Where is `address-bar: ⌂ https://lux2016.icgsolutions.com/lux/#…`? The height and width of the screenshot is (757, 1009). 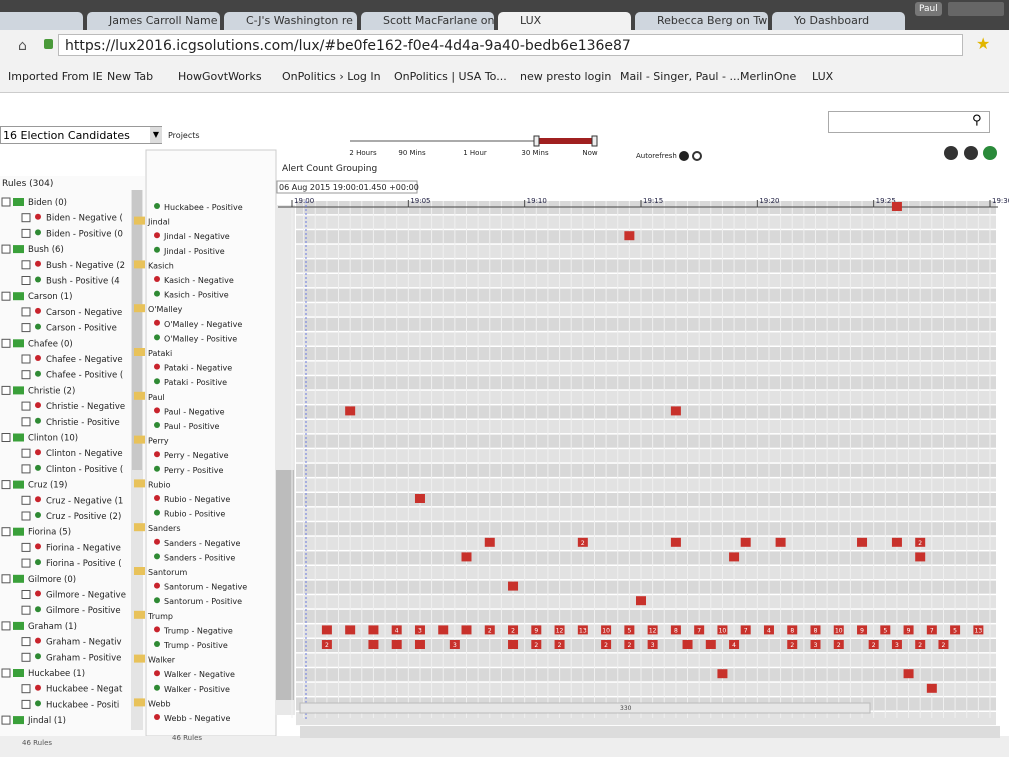
address-bar: ⌂ https://lux2016.icgsolutions.com/lux/#… is located at coordinates (504, 46).